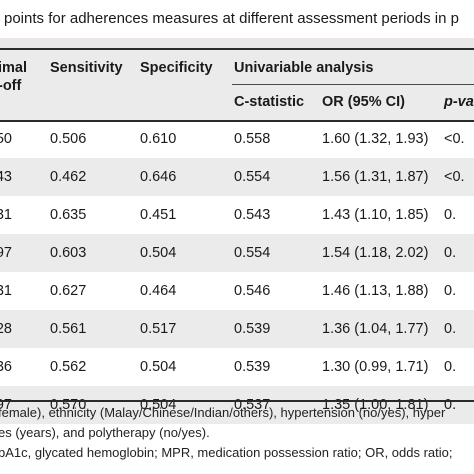 The height and width of the screenshot is (474, 474). I want to click on cell-or-ci: 1.36 (1.04, 1.77), so click(375, 329).